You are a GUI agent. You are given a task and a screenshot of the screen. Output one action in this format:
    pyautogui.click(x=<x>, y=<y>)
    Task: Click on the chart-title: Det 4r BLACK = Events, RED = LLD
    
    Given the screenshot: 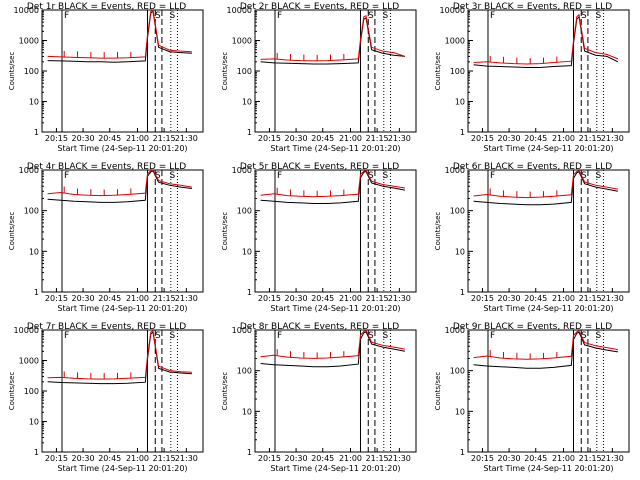 What is the action you would take?
    pyautogui.click(x=106, y=167)
    